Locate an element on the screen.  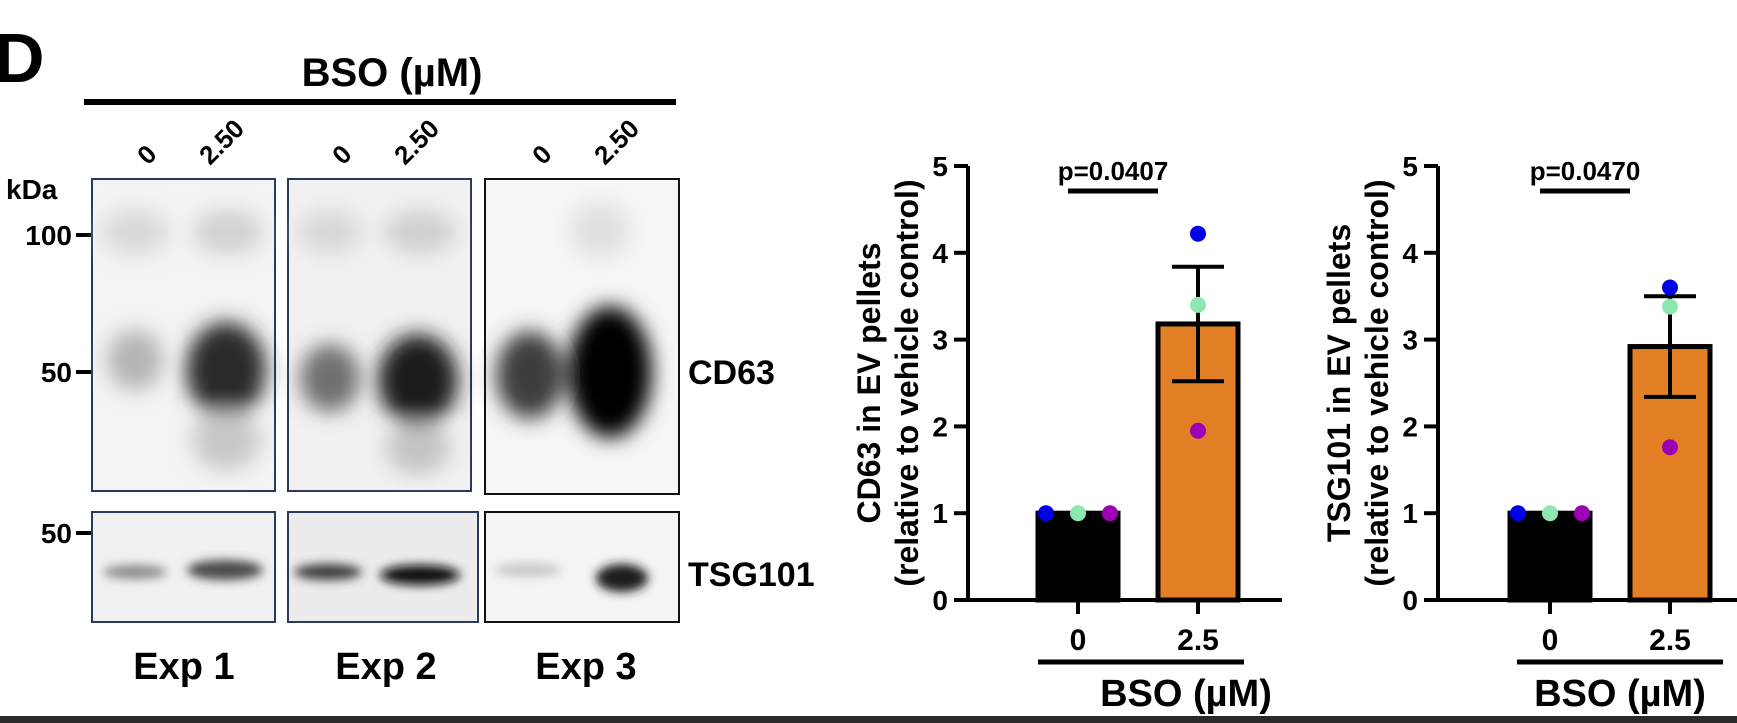
band-label-cd63: CD63 is located at coordinates (731, 373).